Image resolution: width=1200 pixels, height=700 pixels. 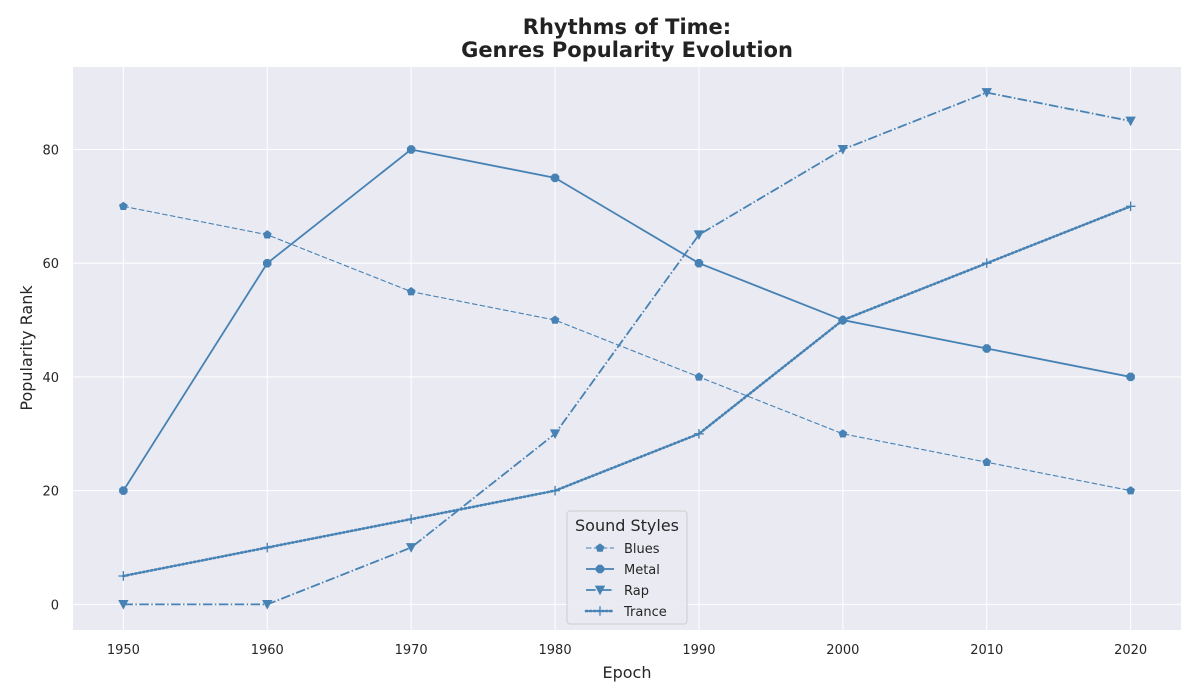 I want to click on x-tick-label: 1960, so click(x=267, y=650).